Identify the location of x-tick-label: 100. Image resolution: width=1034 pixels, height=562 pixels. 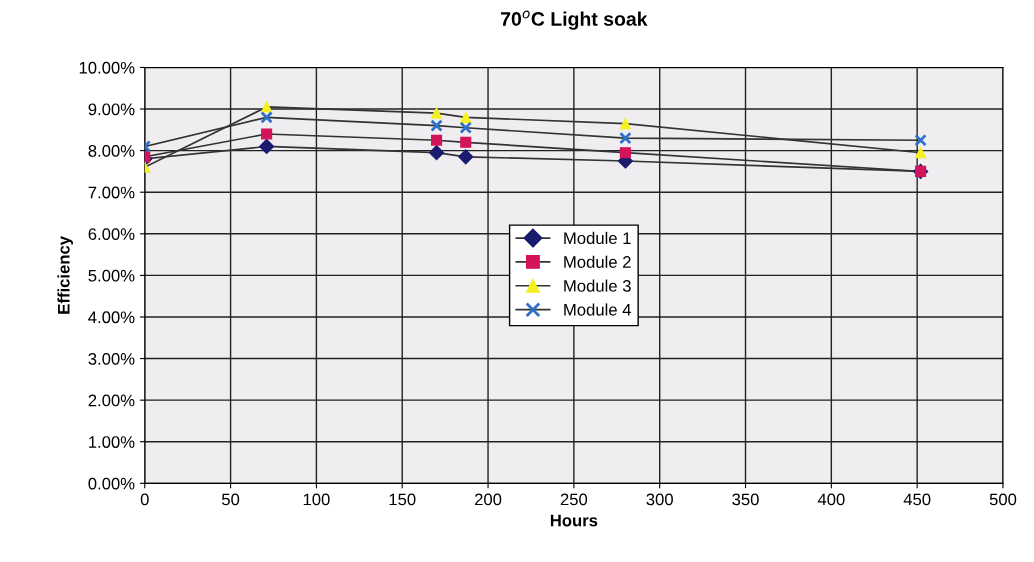
(316, 499).